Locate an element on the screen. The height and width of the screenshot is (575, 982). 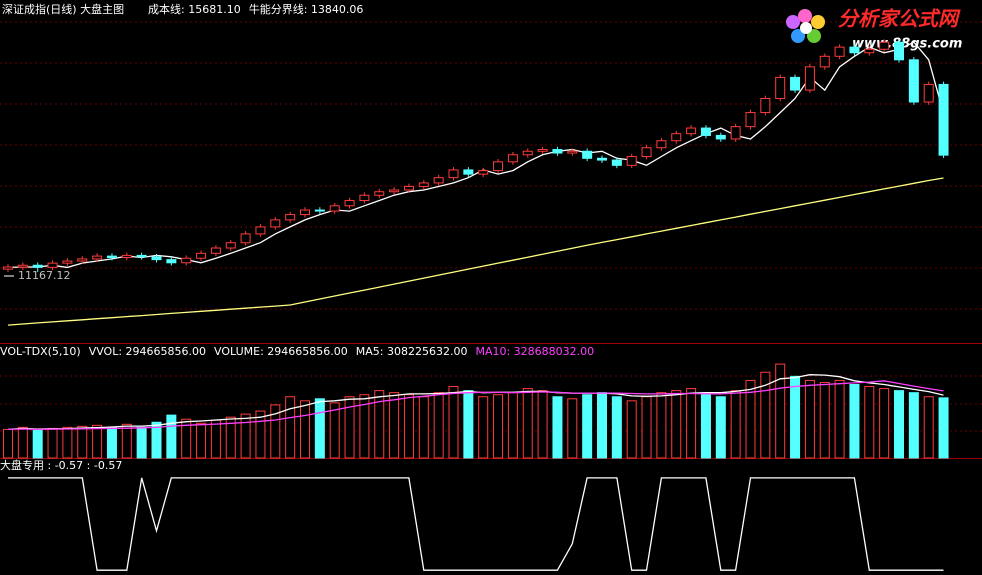
volume-ma-line is located at coordinates (475, 405).